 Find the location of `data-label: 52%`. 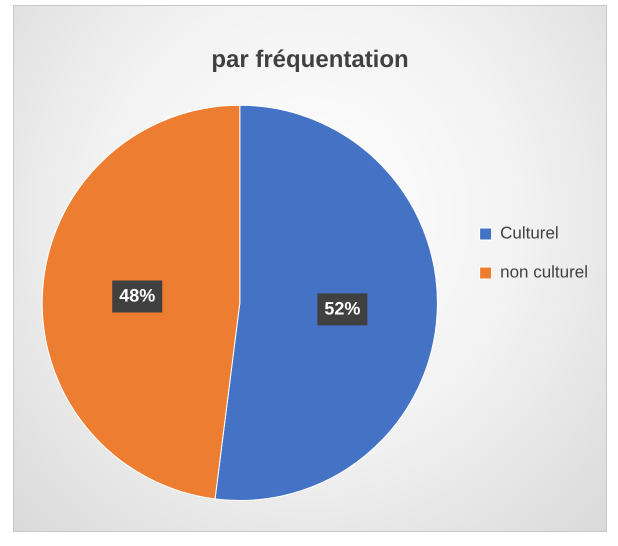

data-label: 52% is located at coordinates (342, 308).